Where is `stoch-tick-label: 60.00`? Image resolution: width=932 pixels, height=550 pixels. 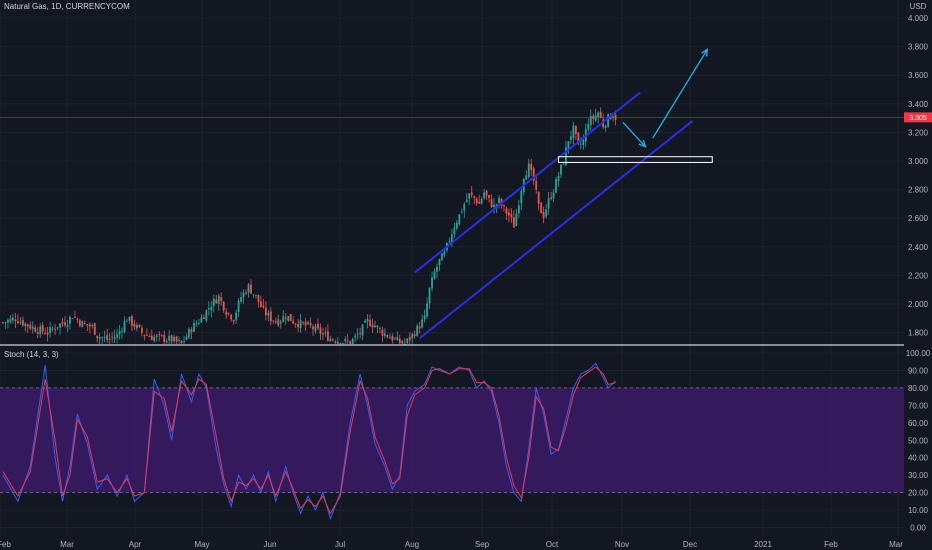
stoch-tick-label: 60.00 is located at coordinates (918, 423).